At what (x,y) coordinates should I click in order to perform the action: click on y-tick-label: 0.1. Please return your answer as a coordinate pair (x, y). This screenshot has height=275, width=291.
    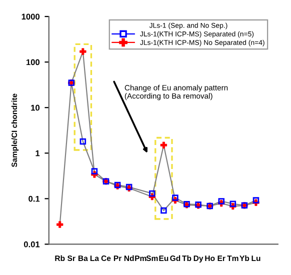
    Looking at the image, I should click on (34, 199).